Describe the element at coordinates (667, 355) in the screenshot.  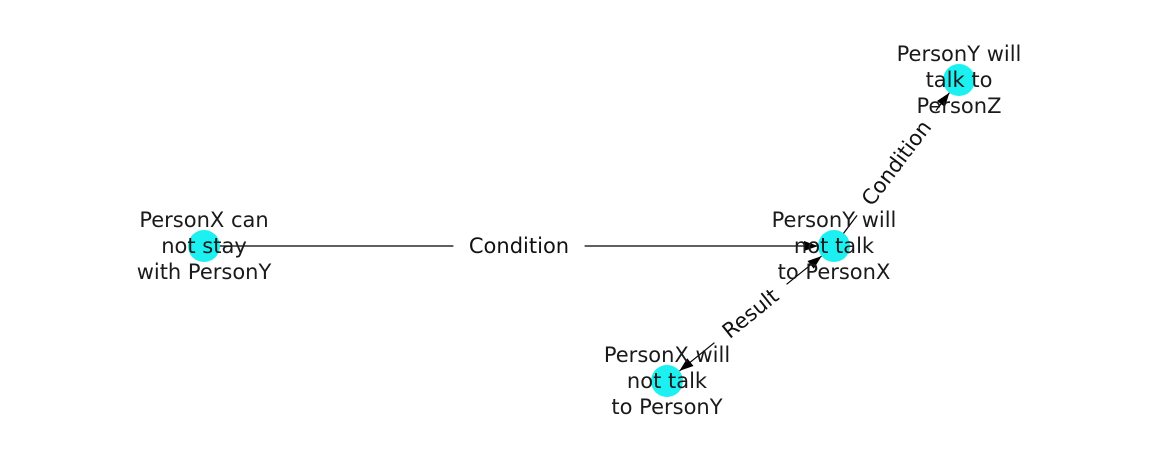
I see `node-label-n4-line-1: PersonX will` at that location.